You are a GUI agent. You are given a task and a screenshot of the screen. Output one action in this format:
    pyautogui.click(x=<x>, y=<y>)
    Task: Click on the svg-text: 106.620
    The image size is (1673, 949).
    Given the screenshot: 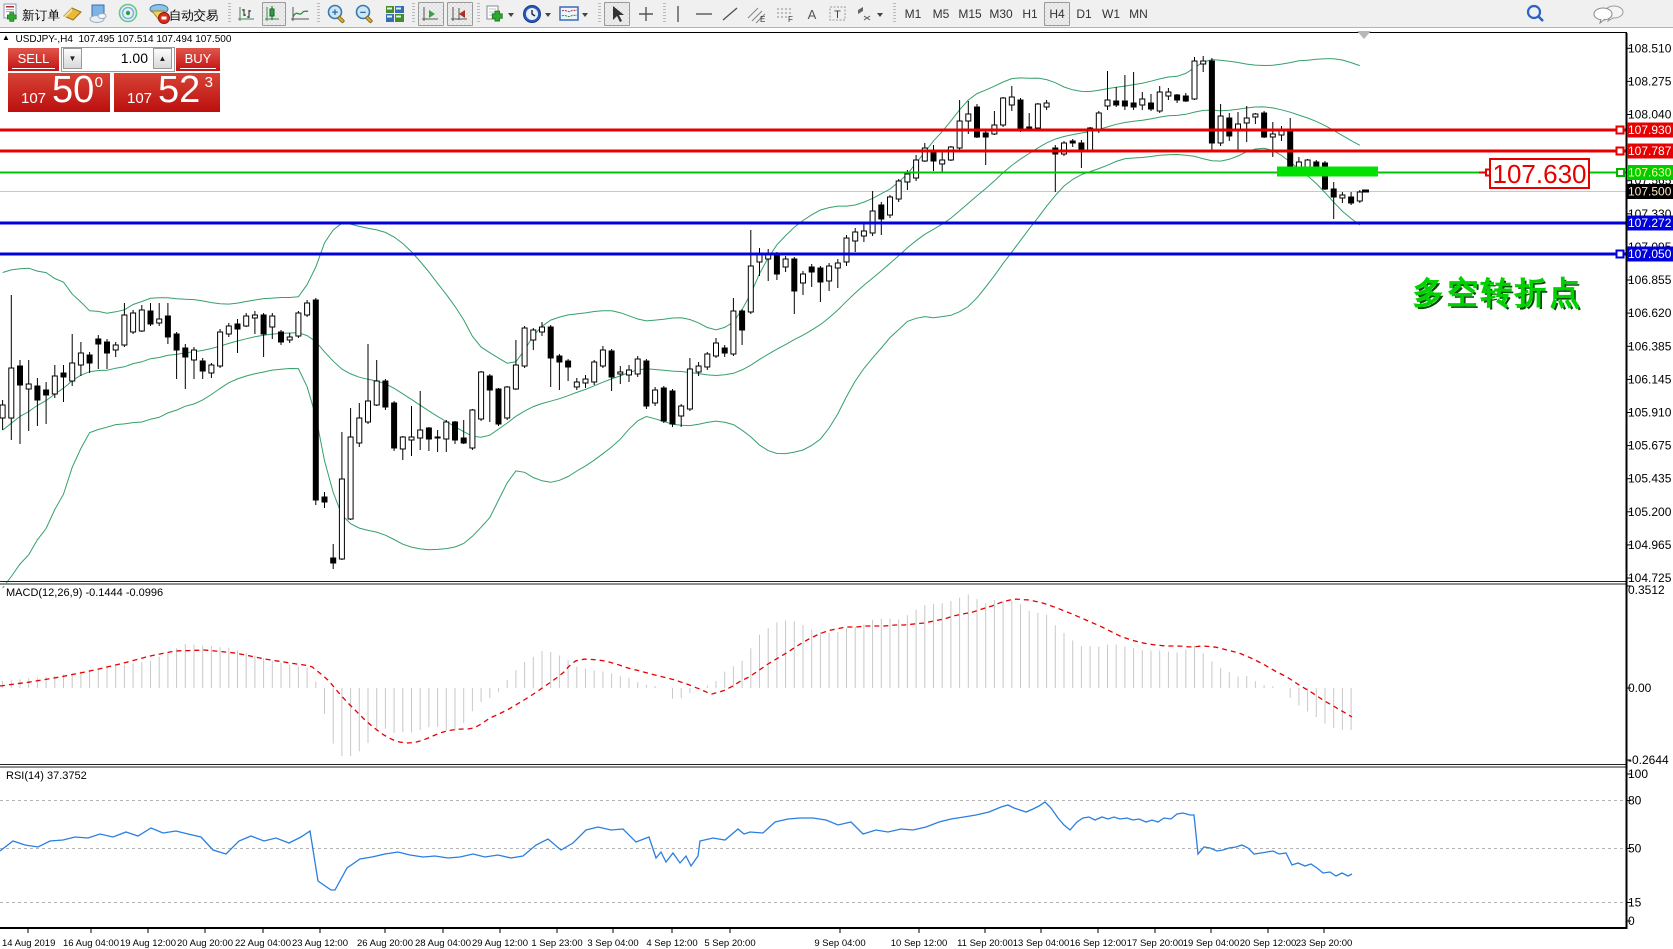 What is the action you would take?
    pyautogui.click(x=1650, y=313)
    